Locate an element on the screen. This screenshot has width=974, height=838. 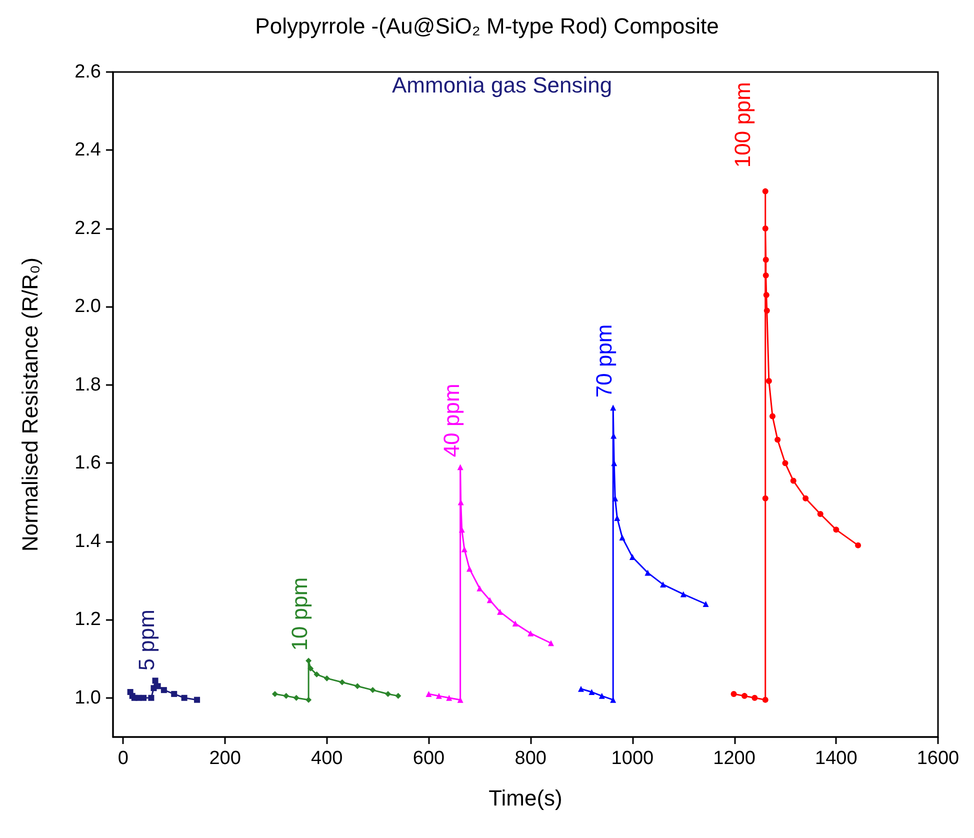
chart-title: Polypyrrole -(Au@SiO₂ M-type Rod) Composite is located at coordinates (487, 26).